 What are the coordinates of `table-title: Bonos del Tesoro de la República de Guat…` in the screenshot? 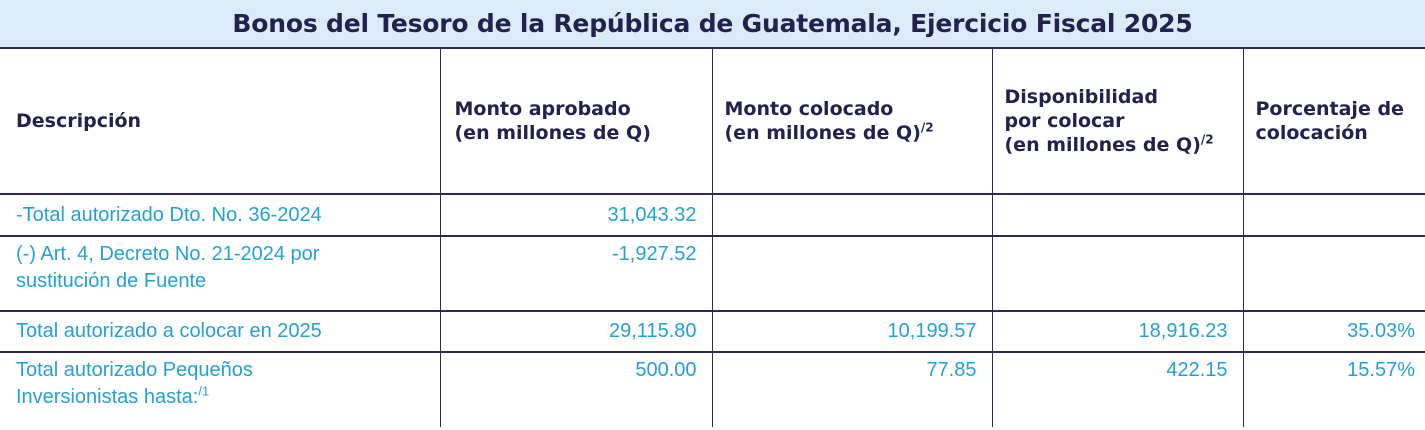 It's located at (712, 23).